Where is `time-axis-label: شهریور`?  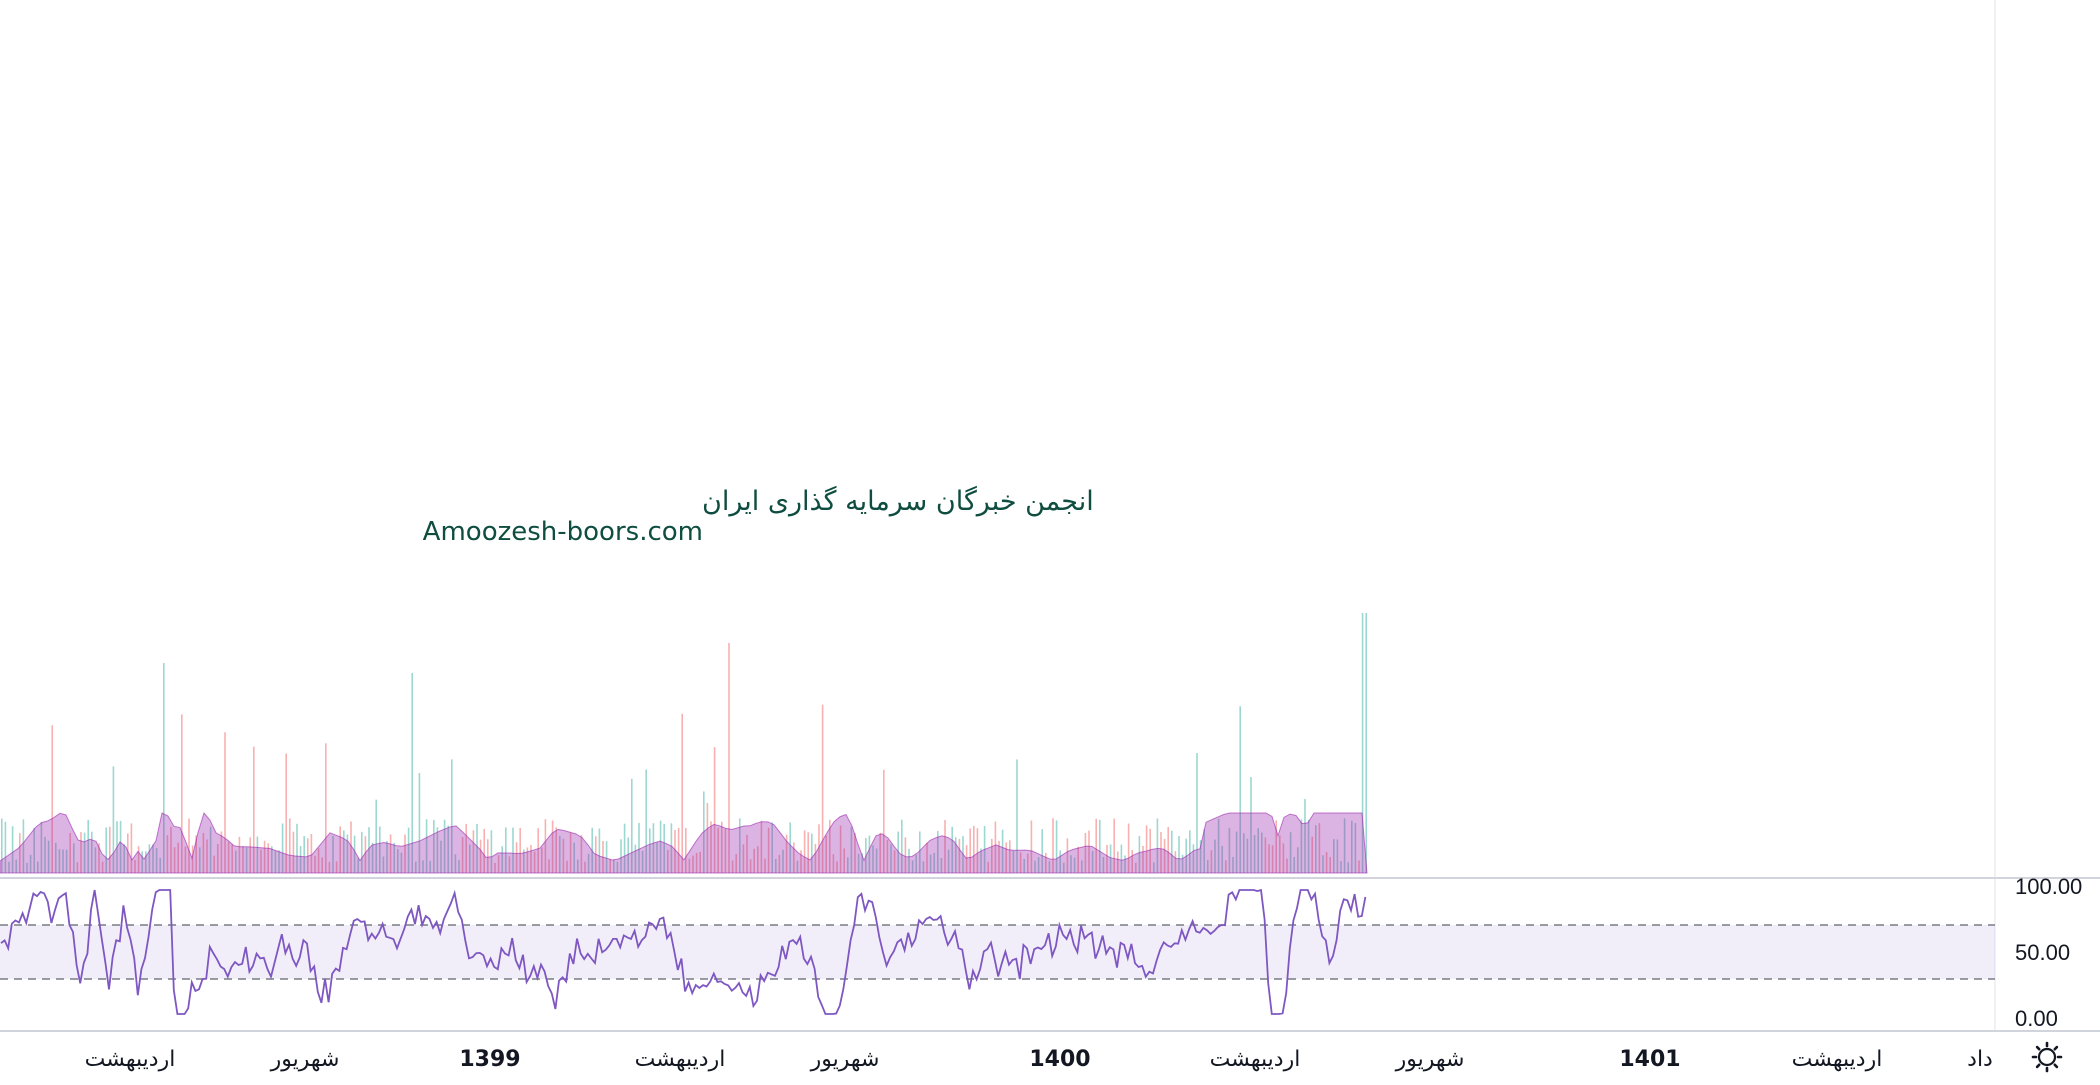
time-axis-label: شهریور is located at coordinates (305, 1059).